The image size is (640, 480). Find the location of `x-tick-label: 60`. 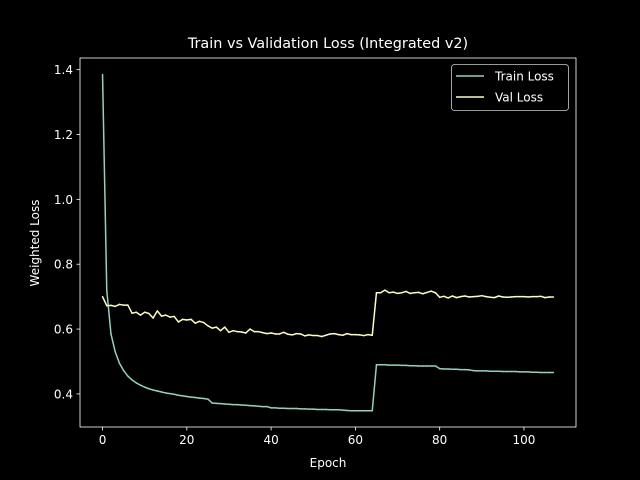

x-tick-label: 60 is located at coordinates (355, 440).